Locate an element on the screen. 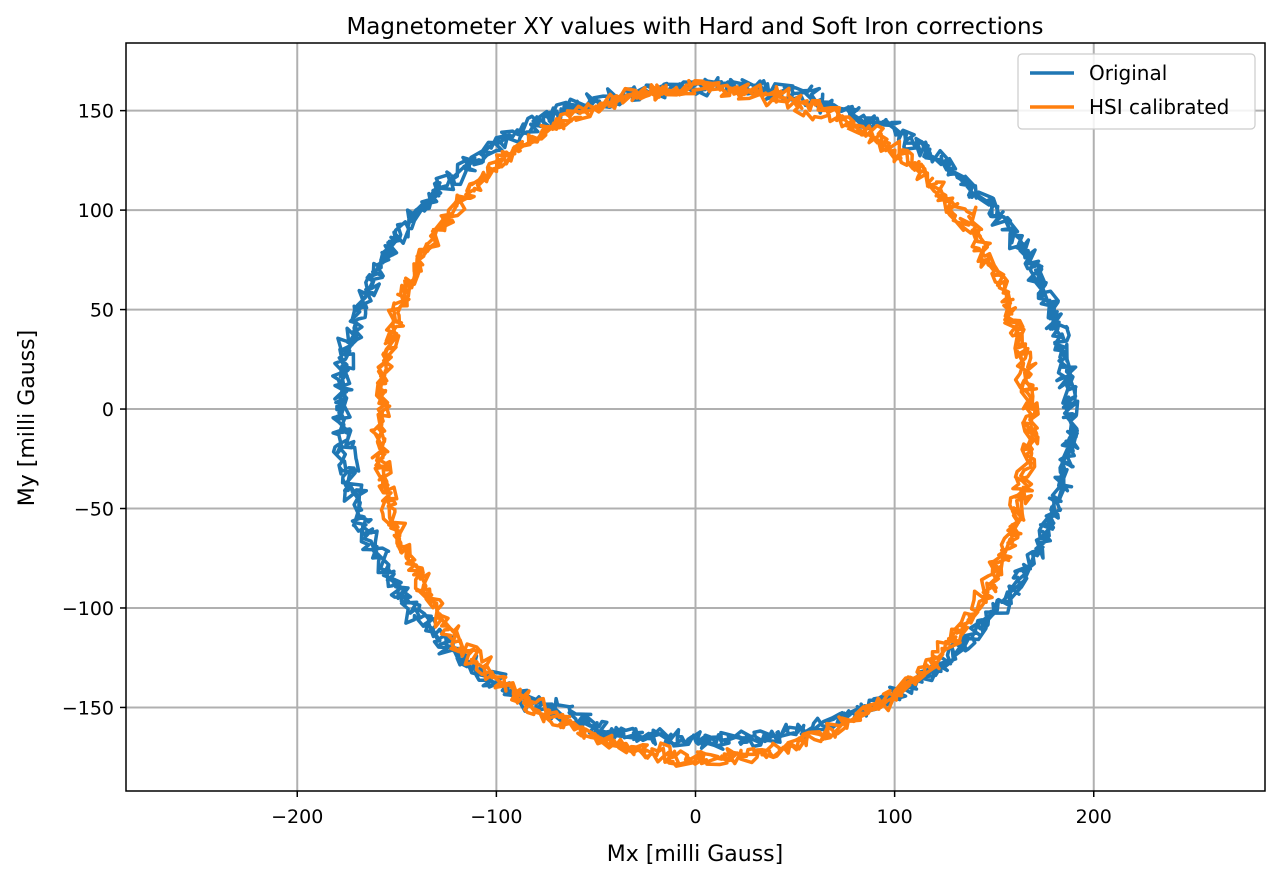 The height and width of the screenshot is (880, 1280). y-axis: −150 −100 −50 0 50 100 150 is located at coordinates (94, 410).